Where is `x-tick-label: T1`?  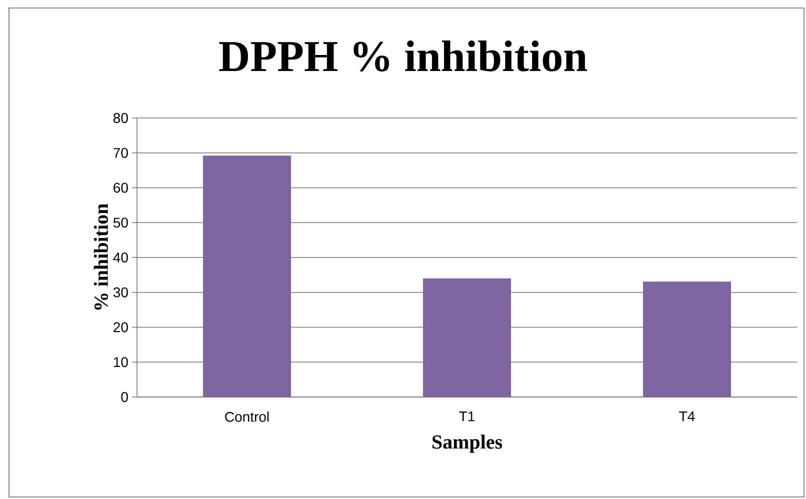
x-tick-label: T1 is located at coordinates (466, 417).